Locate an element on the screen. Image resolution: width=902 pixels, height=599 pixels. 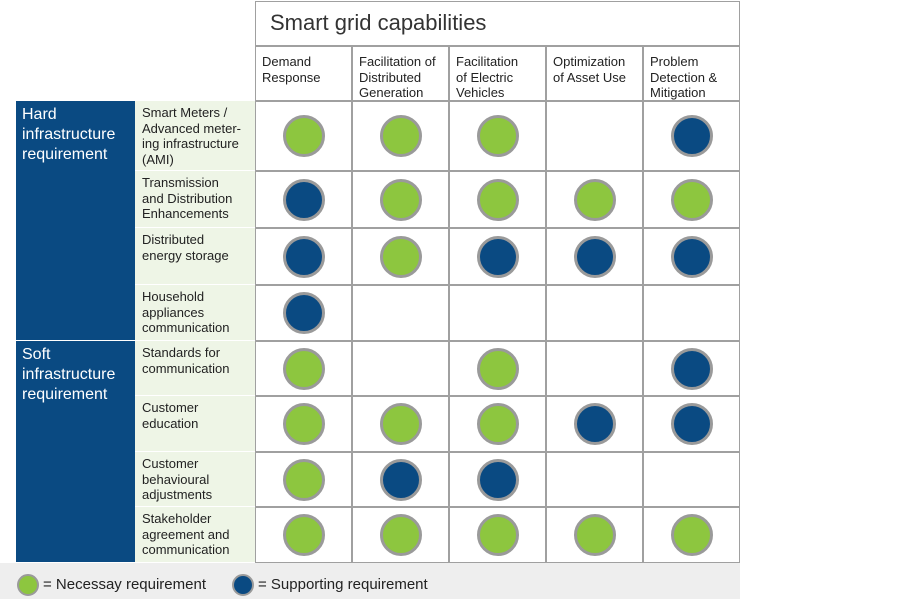
legend is located at coordinates (370, 581).